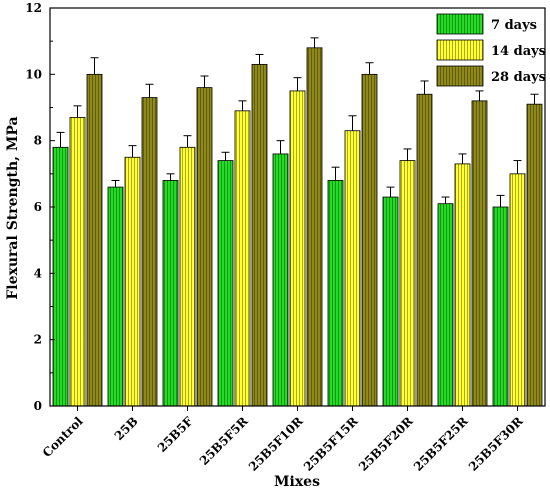 The image size is (550, 490). Describe the element at coordinates (407, 283) in the screenshot. I see `bar-25B5F20R-14-days` at that location.